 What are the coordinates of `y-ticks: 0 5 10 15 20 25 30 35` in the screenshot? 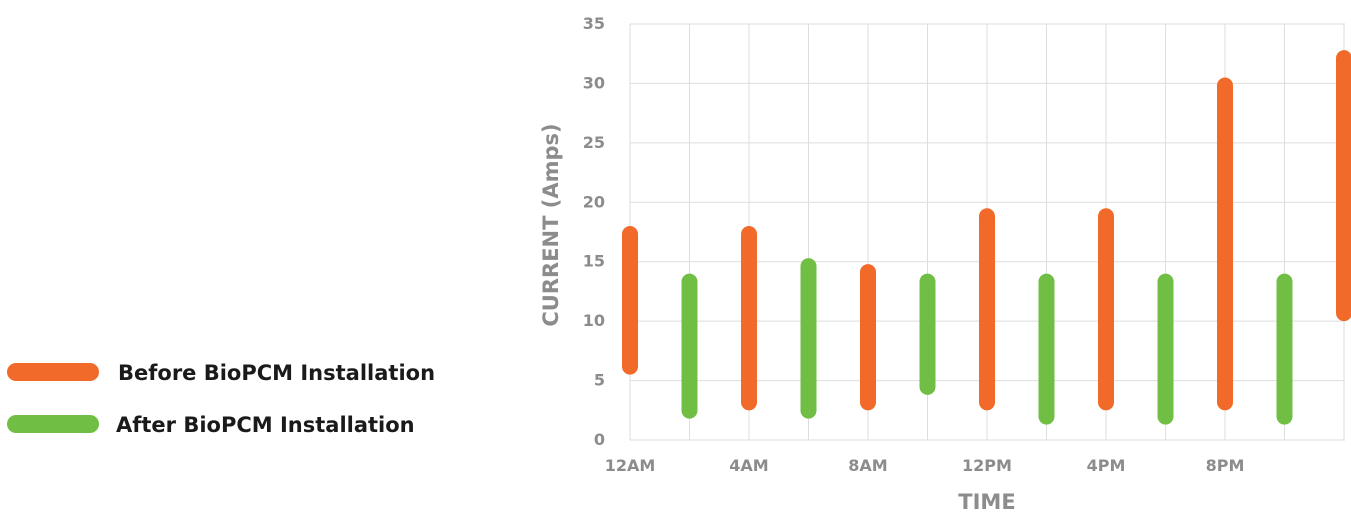 It's located at (594, 231).